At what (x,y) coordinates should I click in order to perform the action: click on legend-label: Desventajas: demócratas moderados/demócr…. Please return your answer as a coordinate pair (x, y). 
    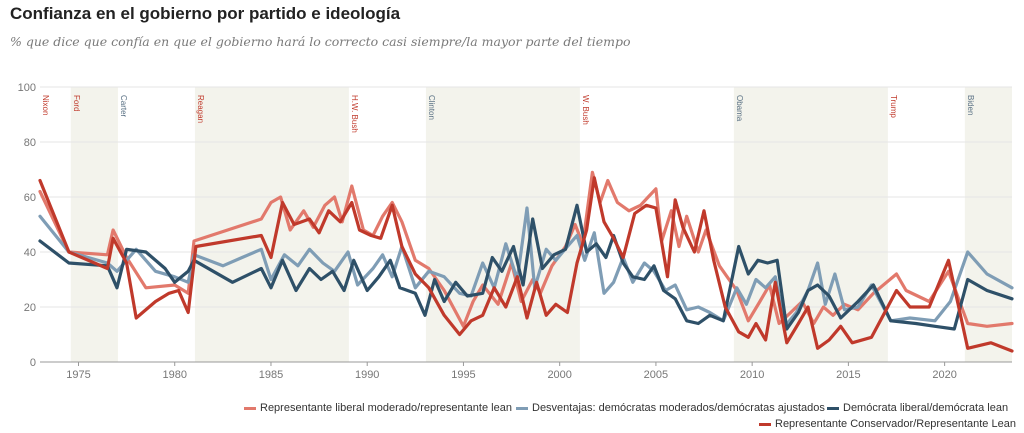
    Looking at the image, I should click on (678, 408).